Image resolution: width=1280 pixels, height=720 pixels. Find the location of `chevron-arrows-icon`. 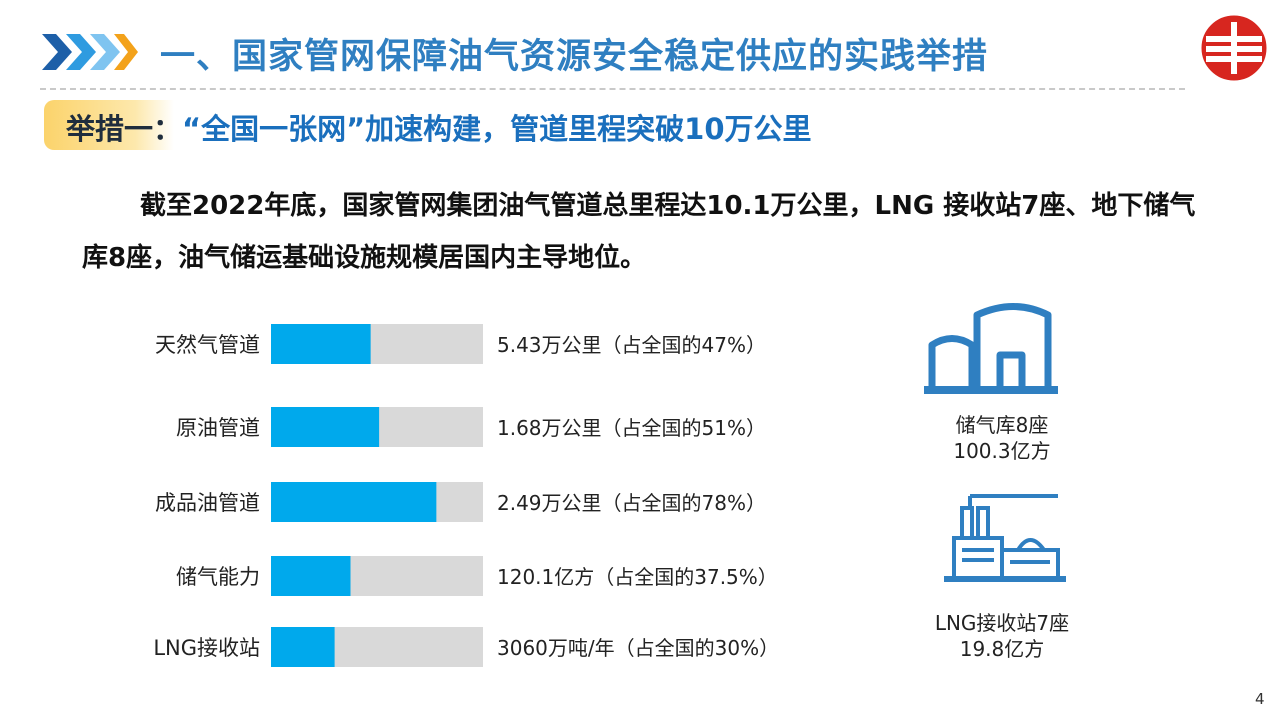

chevron-arrows-icon is located at coordinates (90, 52).